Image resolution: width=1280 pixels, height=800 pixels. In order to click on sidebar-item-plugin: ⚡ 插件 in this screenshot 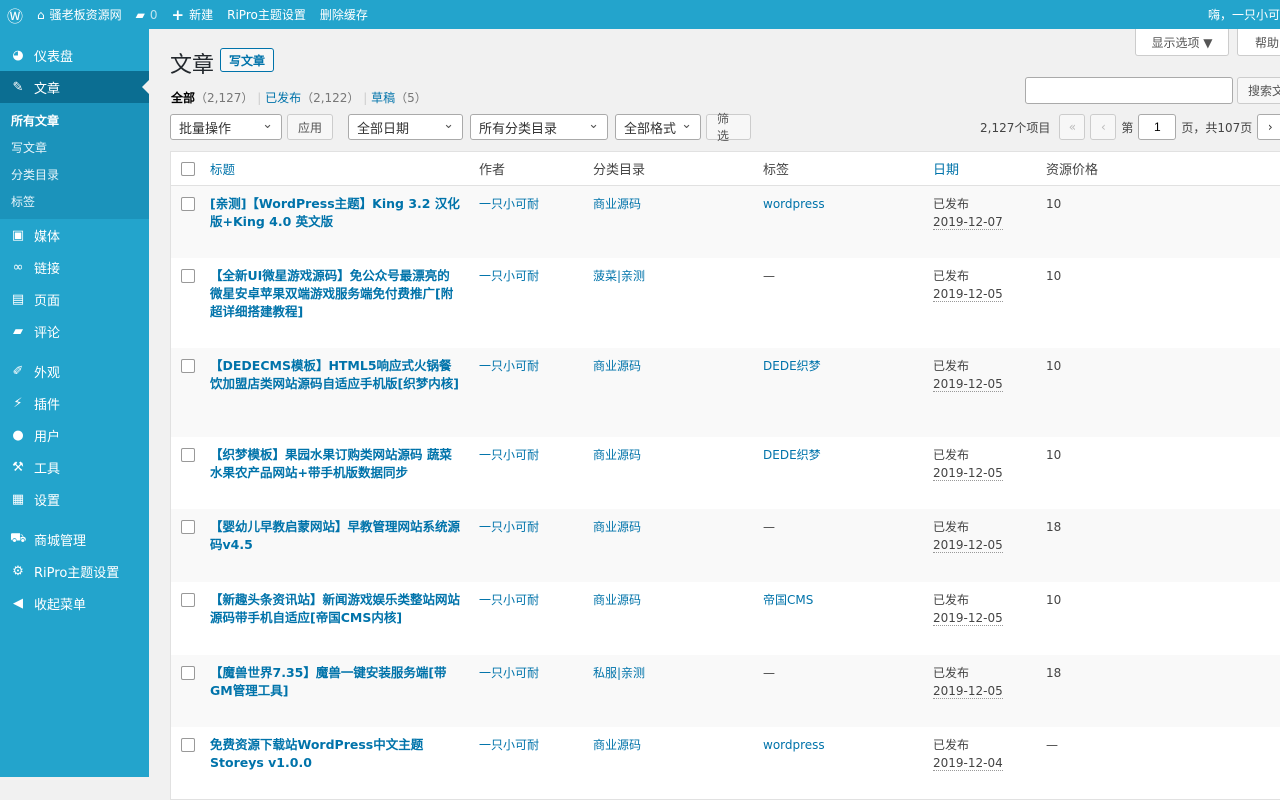, I will do `click(74, 403)`.